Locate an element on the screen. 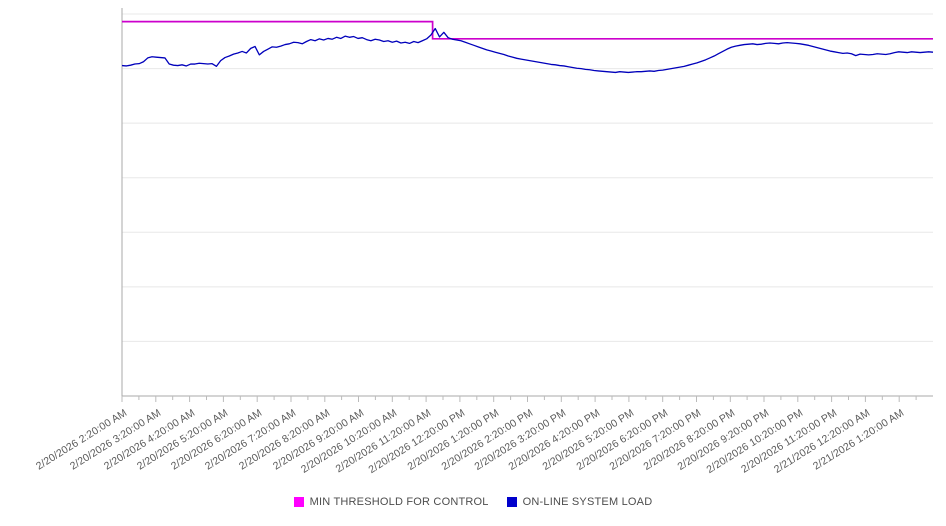 This screenshot has height=526, width=946. legend-label-min-threshold: MIN THRESHOLD FOR CONTROL is located at coordinates (399, 502).